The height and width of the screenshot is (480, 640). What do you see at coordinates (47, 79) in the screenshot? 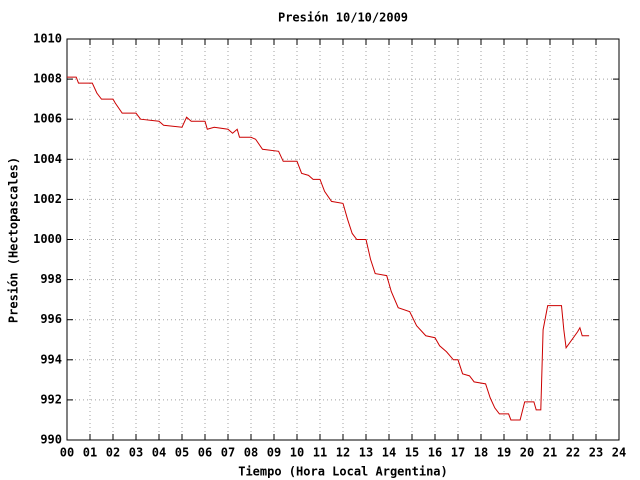
I see `y-tick-label: 1008` at bounding box center [47, 79].